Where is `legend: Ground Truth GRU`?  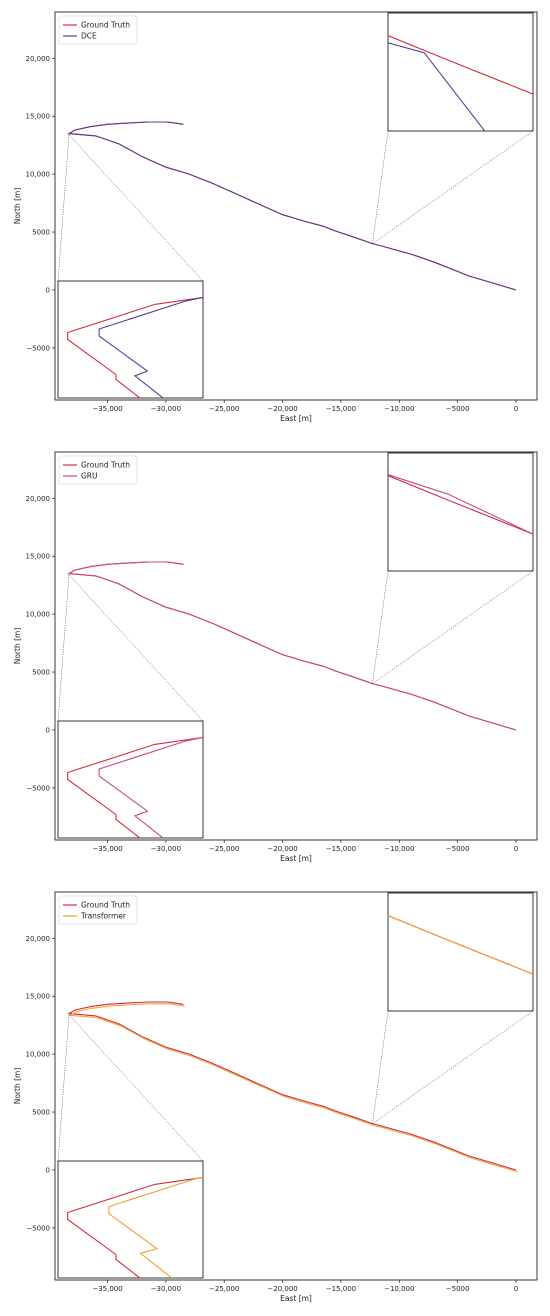
legend: Ground Truth GRU is located at coordinates (98, 470).